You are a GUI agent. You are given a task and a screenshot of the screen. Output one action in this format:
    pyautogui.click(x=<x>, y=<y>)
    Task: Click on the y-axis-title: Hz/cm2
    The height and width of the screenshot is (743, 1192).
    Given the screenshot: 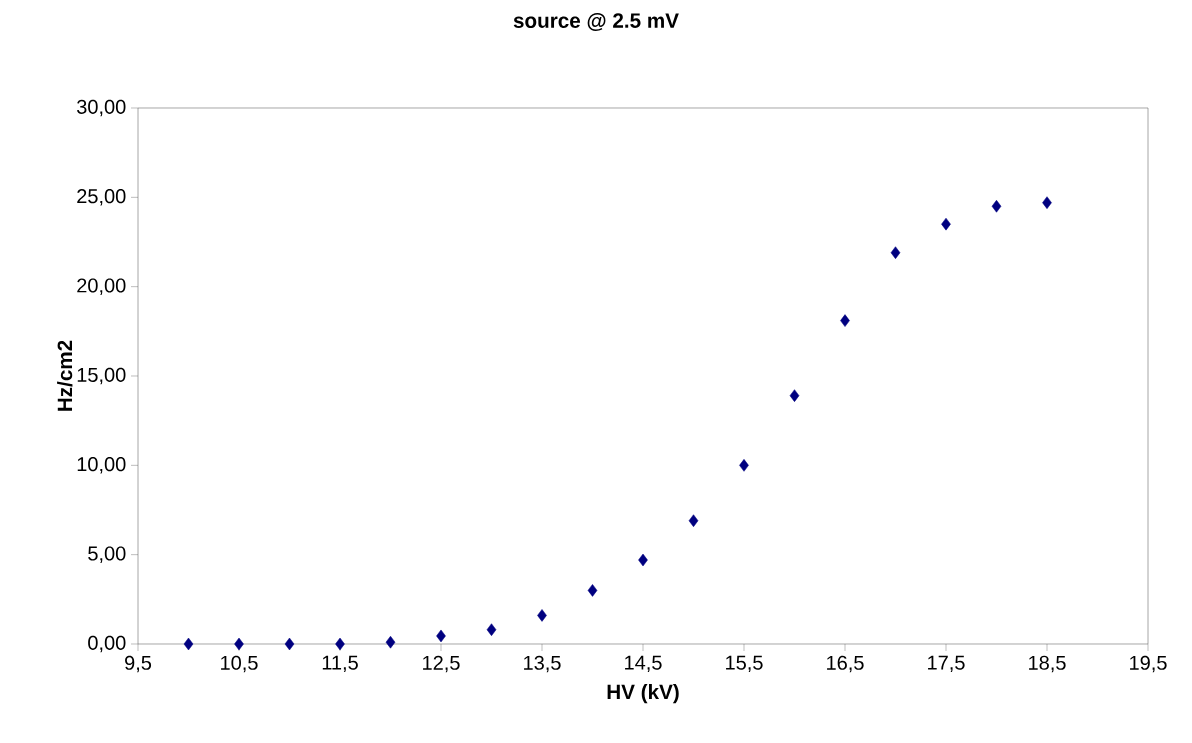 What is the action you would take?
    pyautogui.click(x=65, y=375)
    